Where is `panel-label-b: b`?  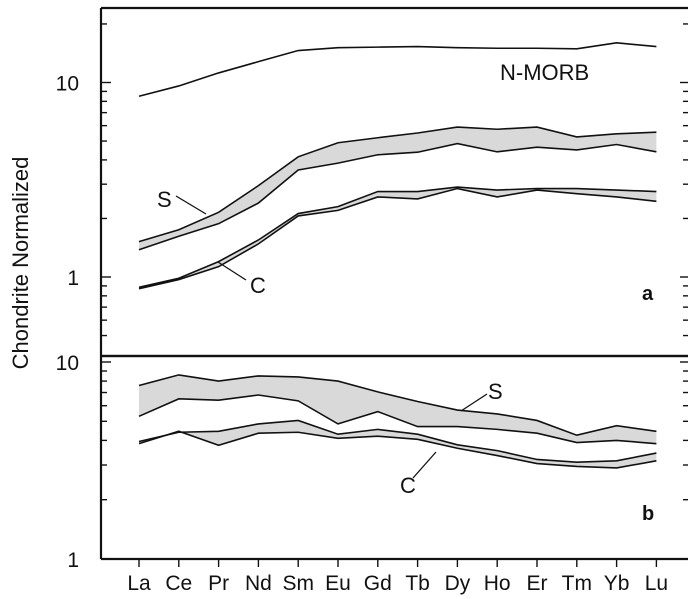
panel-label-b: b is located at coordinates (648, 514).